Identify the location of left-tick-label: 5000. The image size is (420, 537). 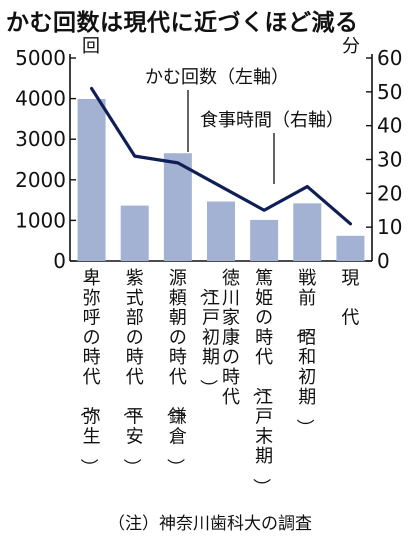
(40, 58).